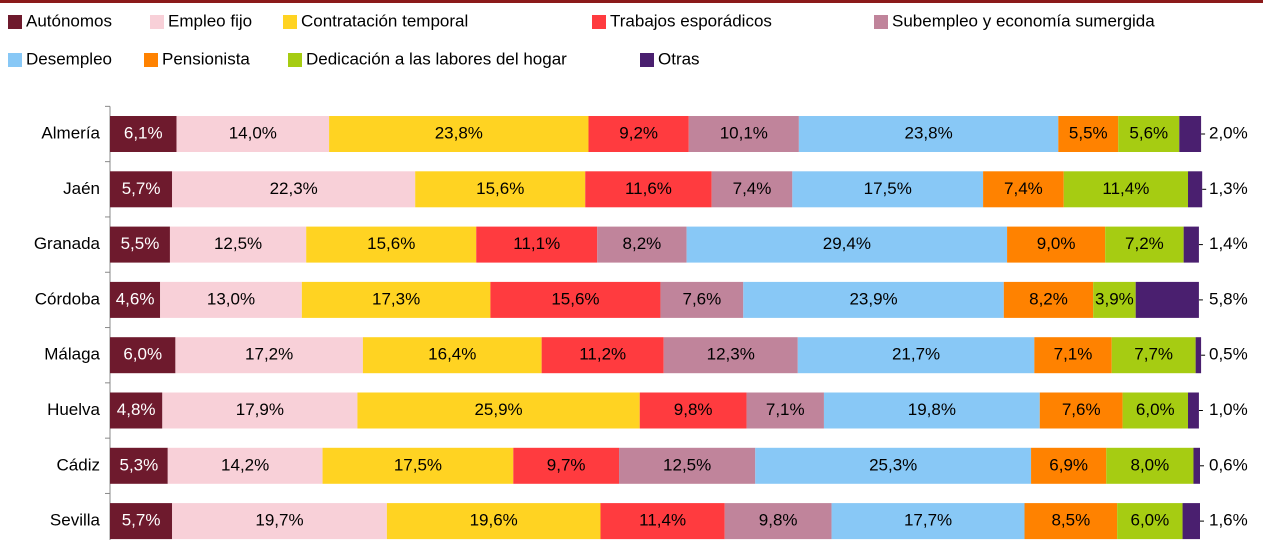  I want to click on data-label: 7,6%, so click(1081, 409).